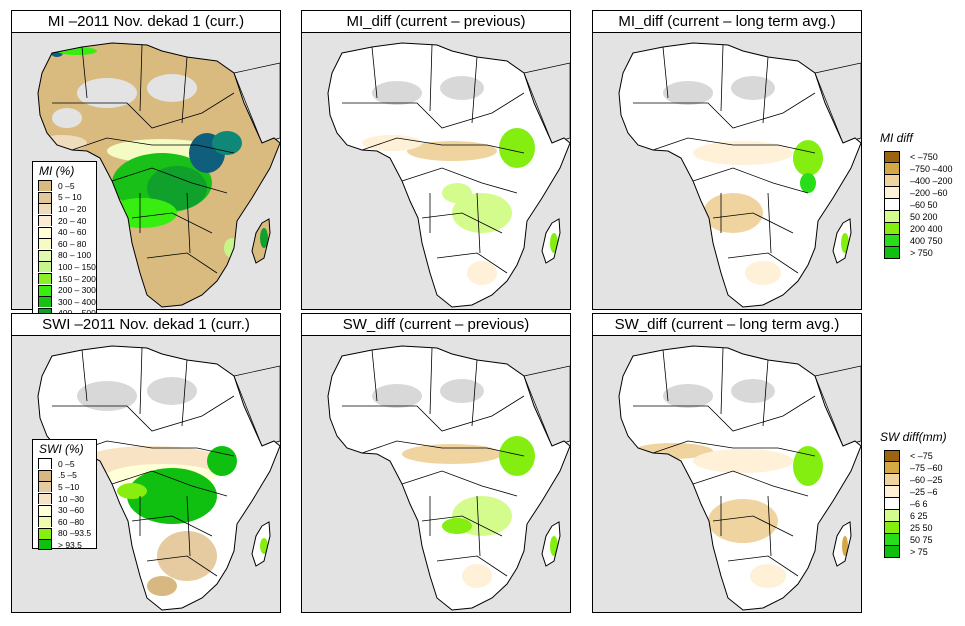  What do you see at coordinates (64, 487) in the screenshot?
I see `legend-item: 5 –10` at bounding box center [64, 487].